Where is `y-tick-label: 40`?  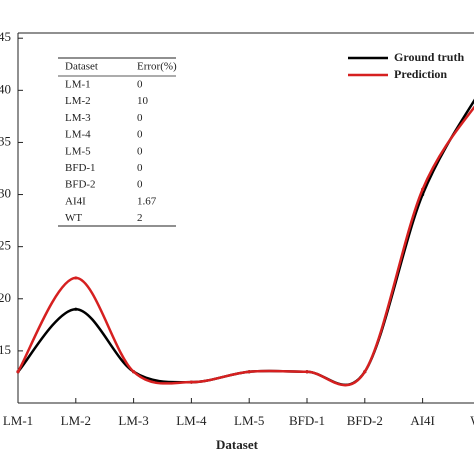 y-tick-label: 40 is located at coordinates (5, 88).